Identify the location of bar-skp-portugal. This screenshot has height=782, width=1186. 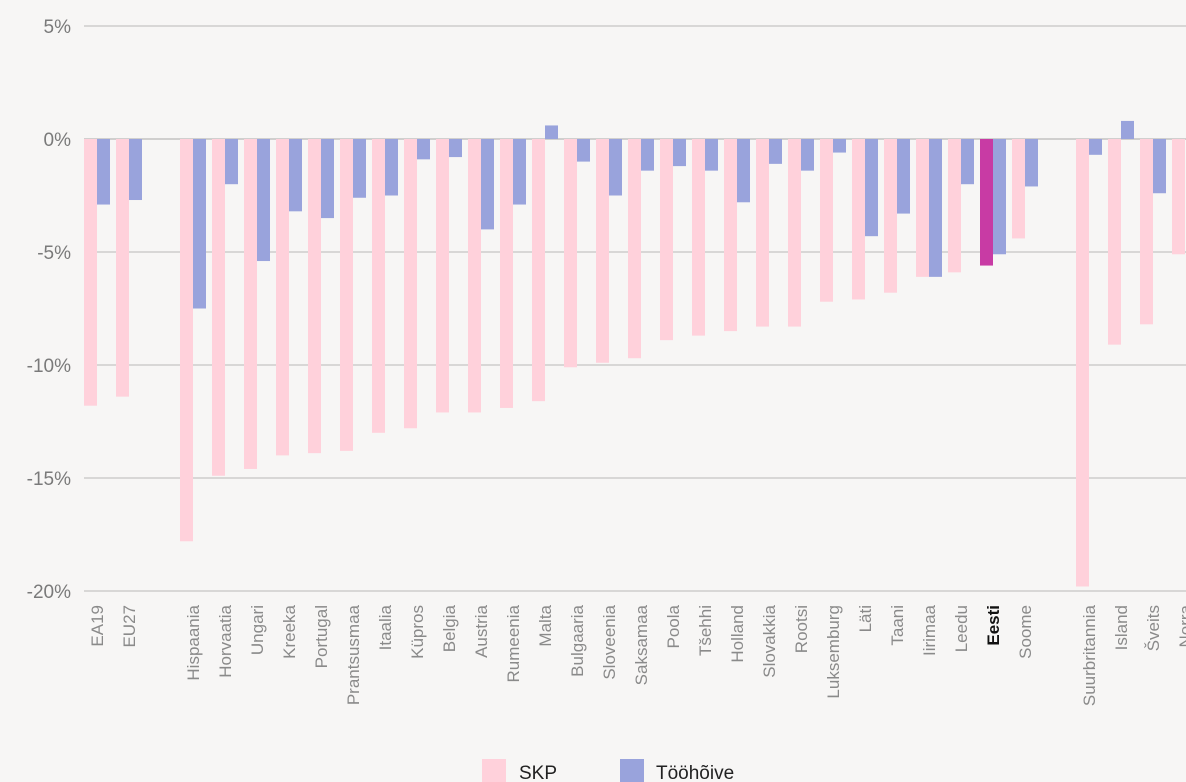
(314, 296).